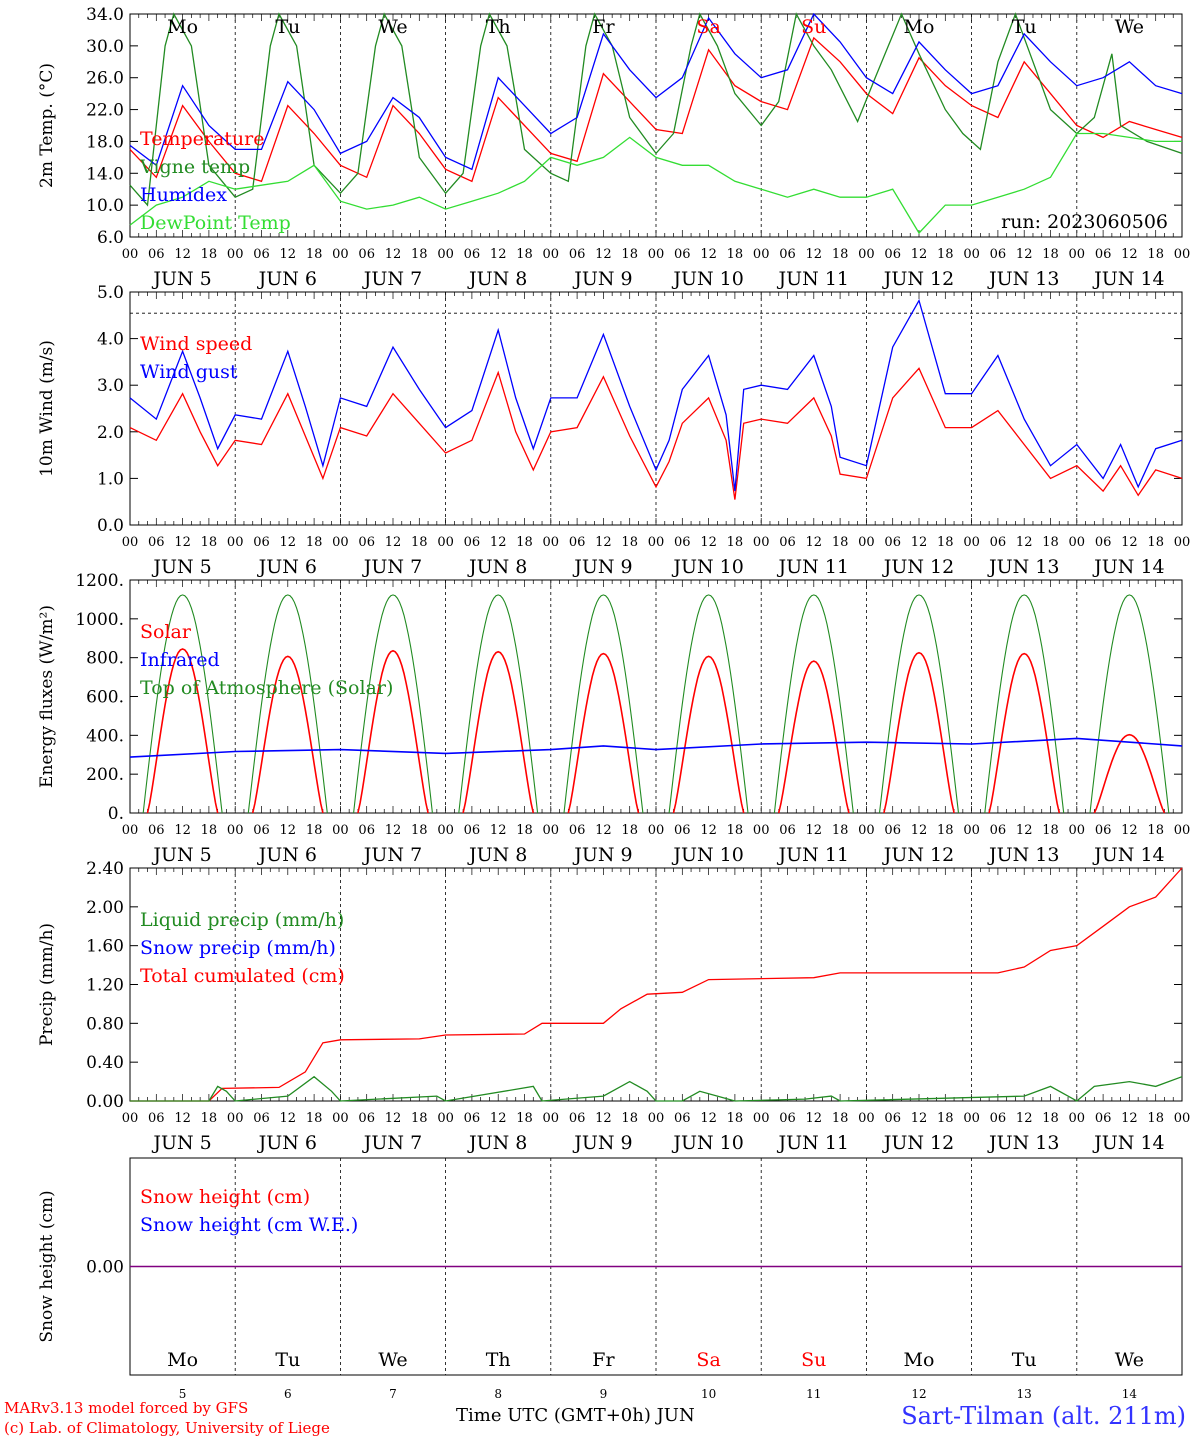  Describe the element at coordinates (813, 279) in the screenshot. I see `date-label: JUN 11` at that location.